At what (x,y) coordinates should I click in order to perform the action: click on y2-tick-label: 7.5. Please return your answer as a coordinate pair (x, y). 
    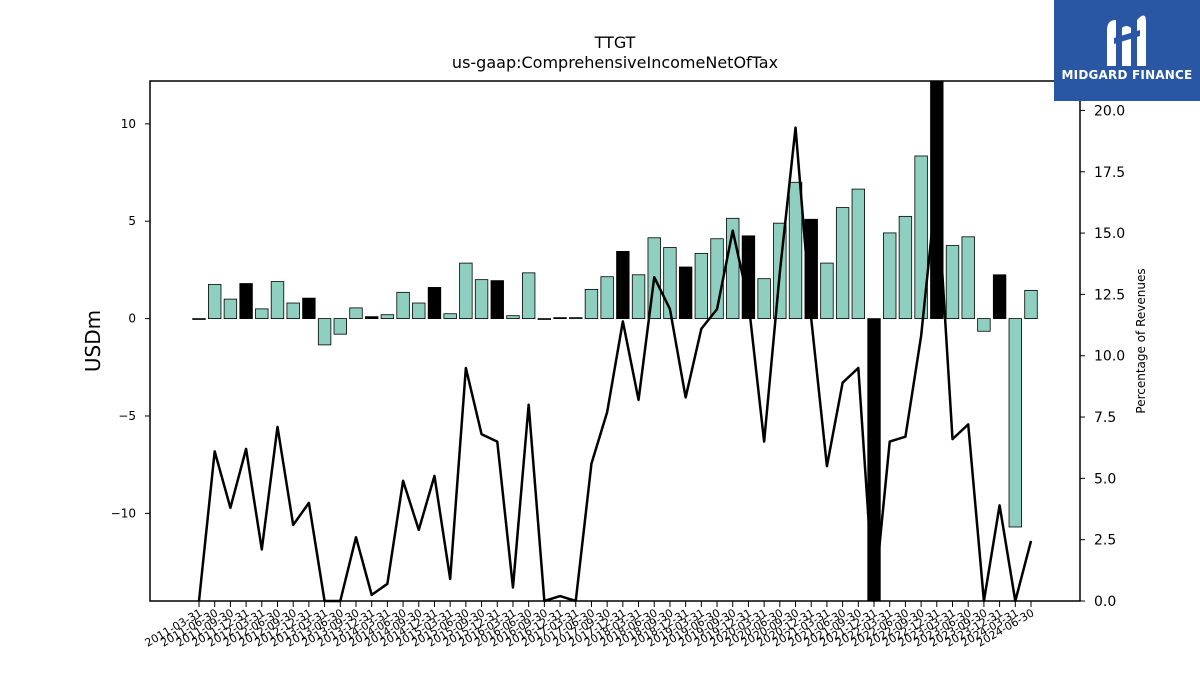
    Looking at the image, I should click on (1105, 418).